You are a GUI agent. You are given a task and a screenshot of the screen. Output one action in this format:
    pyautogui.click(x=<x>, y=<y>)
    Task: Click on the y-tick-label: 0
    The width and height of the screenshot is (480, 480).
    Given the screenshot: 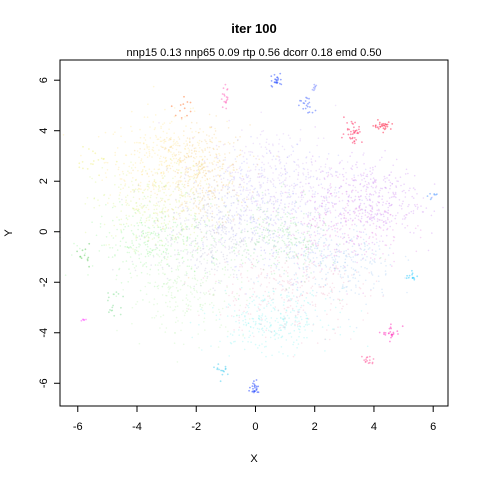 What is the action you would take?
    pyautogui.click(x=44, y=232)
    